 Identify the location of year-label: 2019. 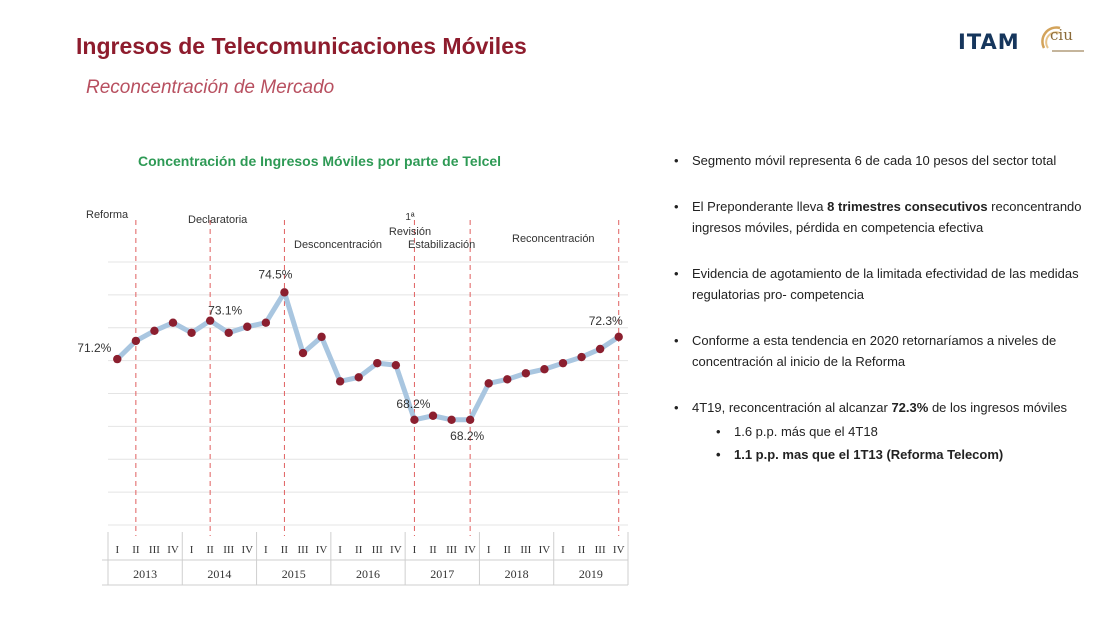
(591, 574).